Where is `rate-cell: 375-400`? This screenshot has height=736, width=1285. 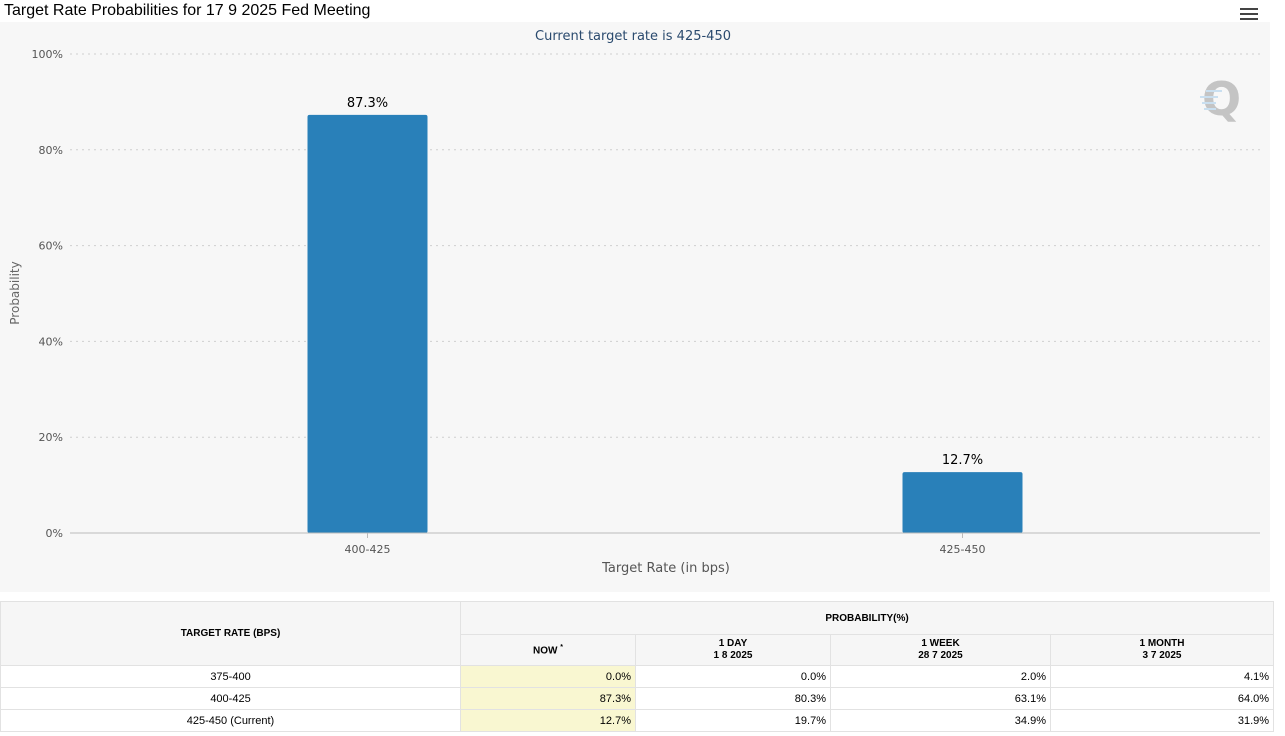
rate-cell: 375-400 is located at coordinates (230, 676).